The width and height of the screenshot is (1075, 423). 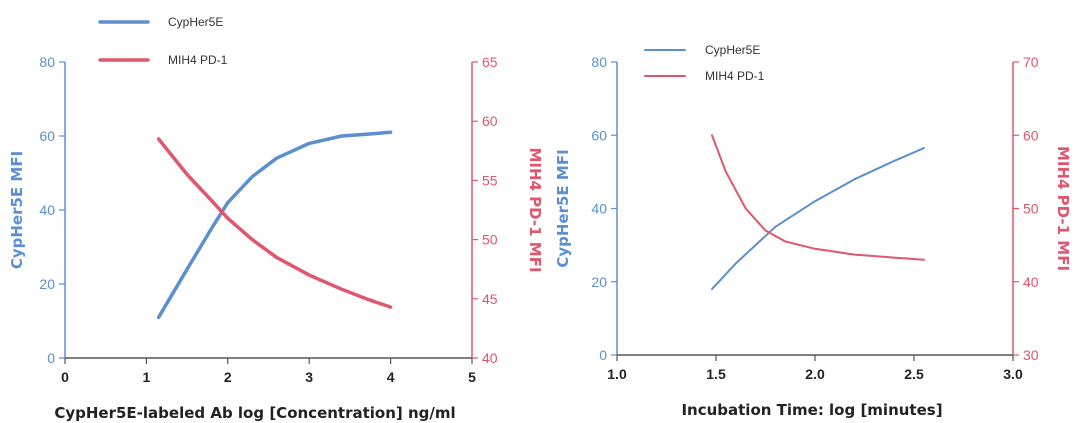 I want to click on x-tick-label: 2.0, so click(x=815, y=374).